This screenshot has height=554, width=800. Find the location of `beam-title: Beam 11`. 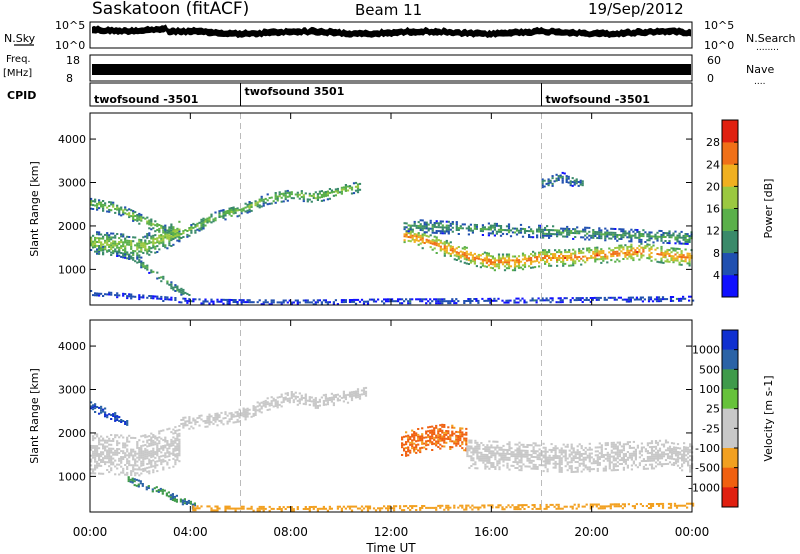

beam-title: Beam 11 is located at coordinates (388, 10).